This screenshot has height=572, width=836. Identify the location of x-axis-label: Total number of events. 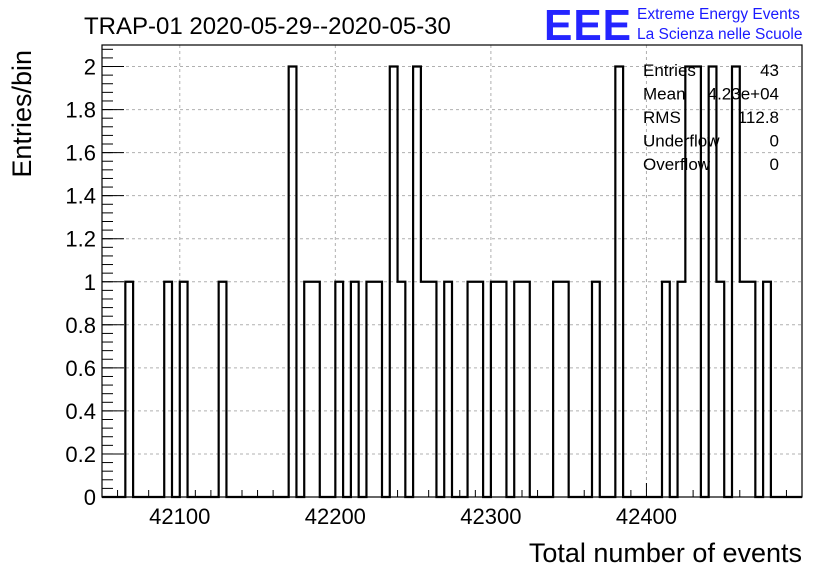
(665, 553).